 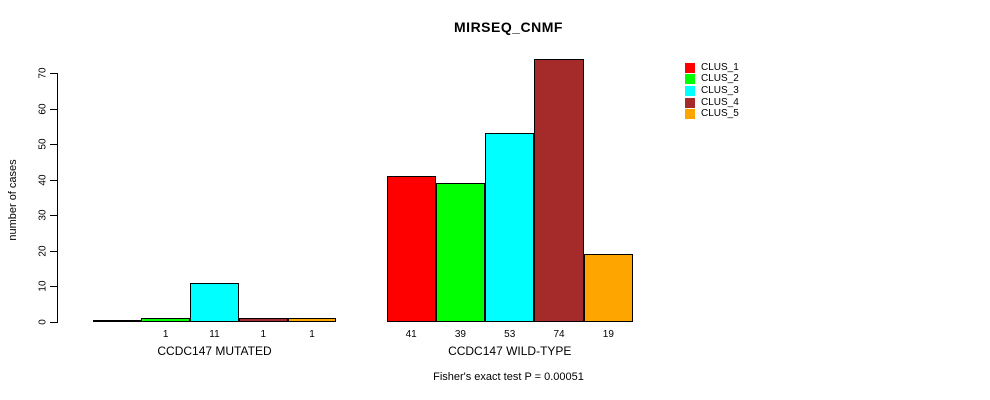 I want to click on legend-item: CLUS_2, so click(x=712, y=80).